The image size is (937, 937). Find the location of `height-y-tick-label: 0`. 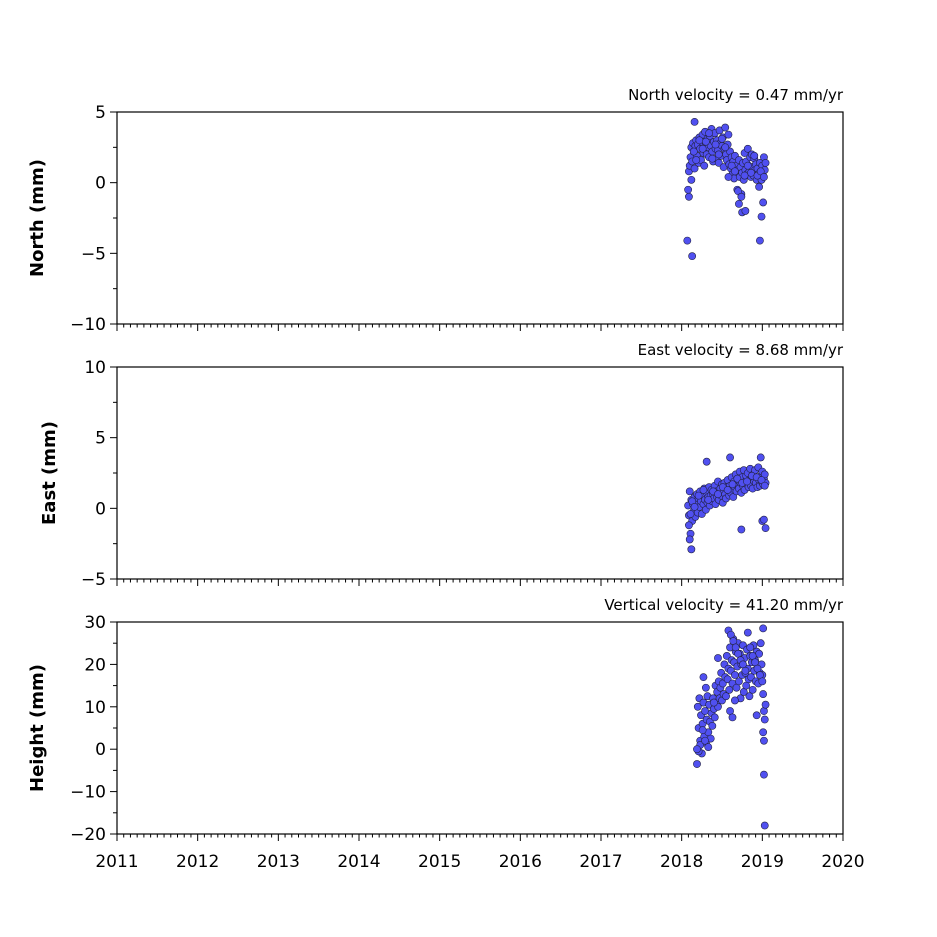

height-y-tick-label: 0 is located at coordinates (100, 750).